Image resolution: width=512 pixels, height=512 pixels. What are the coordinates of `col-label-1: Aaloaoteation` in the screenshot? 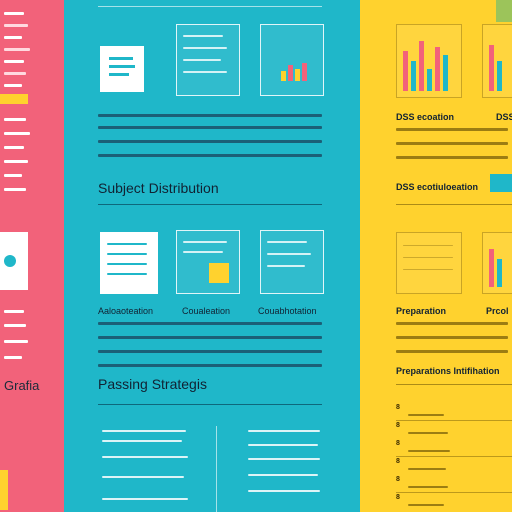 It's located at (126, 311).